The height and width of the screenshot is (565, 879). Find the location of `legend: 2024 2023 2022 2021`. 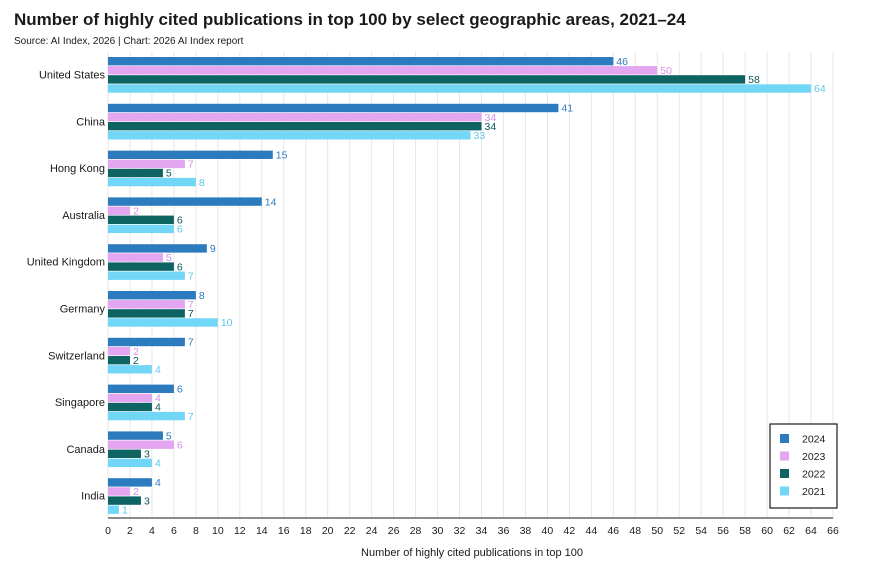

legend: 2024 2023 2022 2021 is located at coordinates (803, 466).